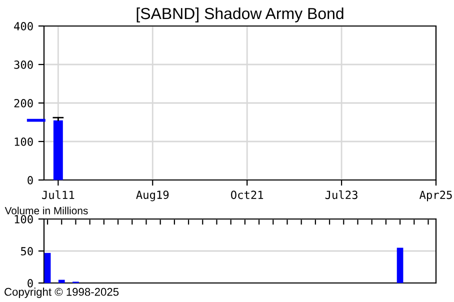 The image size is (454, 302). I want to click on y-axis-title: Volume in Millions, so click(46, 210).